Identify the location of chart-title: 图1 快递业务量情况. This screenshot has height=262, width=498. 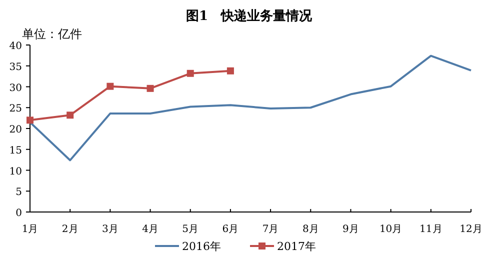
(250, 16).